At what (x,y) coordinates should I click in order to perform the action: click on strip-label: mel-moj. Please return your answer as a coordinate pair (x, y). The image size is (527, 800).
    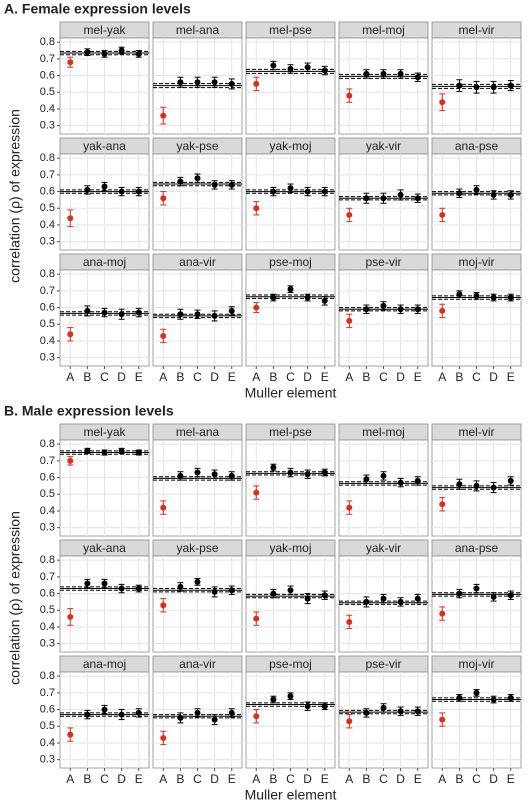
    Looking at the image, I should click on (383, 432).